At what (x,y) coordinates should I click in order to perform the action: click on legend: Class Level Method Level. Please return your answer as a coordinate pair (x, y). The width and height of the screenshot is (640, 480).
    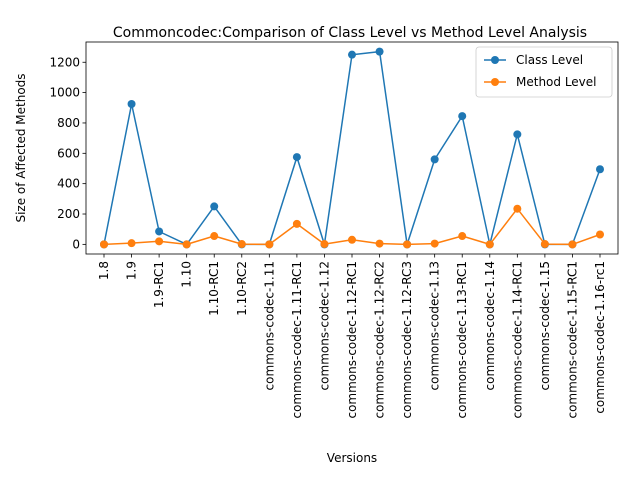
    Looking at the image, I should click on (544, 72).